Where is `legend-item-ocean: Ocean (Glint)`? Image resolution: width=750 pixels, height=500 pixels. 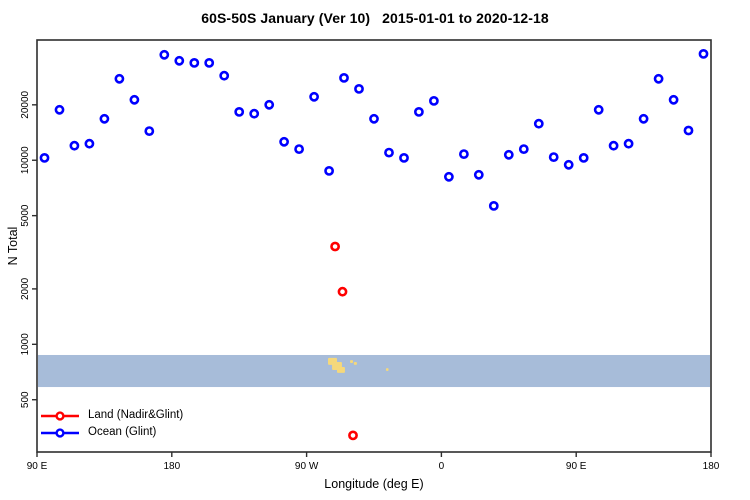
legend-item-ocean: Ocean (Glint) is located at coordinates (111, 432).